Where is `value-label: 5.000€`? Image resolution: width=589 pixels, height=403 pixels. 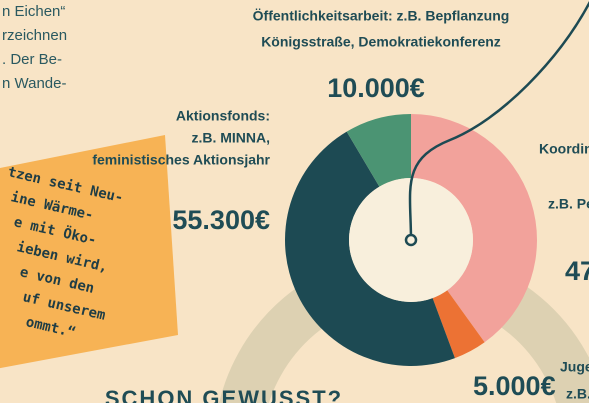
value-label: 5.000€ is located at coordinates (514, 386).